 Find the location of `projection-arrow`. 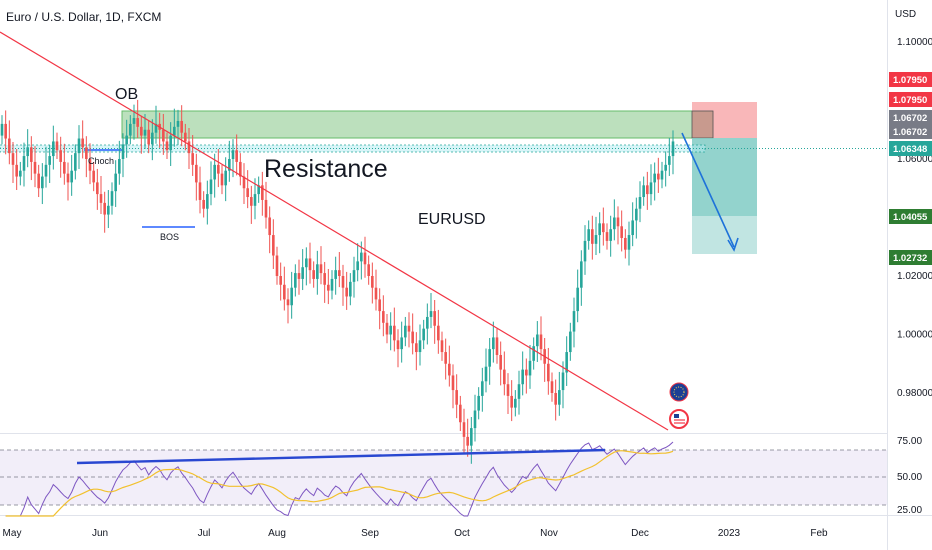

projection-arrow is located at coordinates (708, 190).